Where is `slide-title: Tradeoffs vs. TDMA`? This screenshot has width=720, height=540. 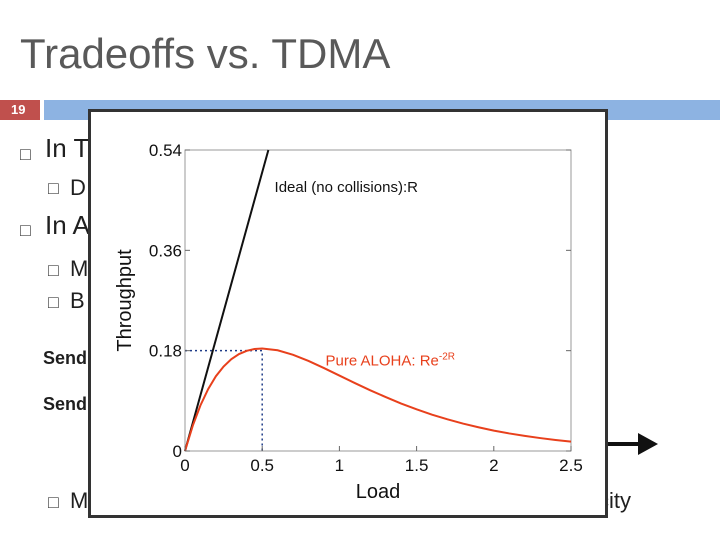
slide-title: Tradeoffs vs. TDMA is located at coordinates (205, 53).